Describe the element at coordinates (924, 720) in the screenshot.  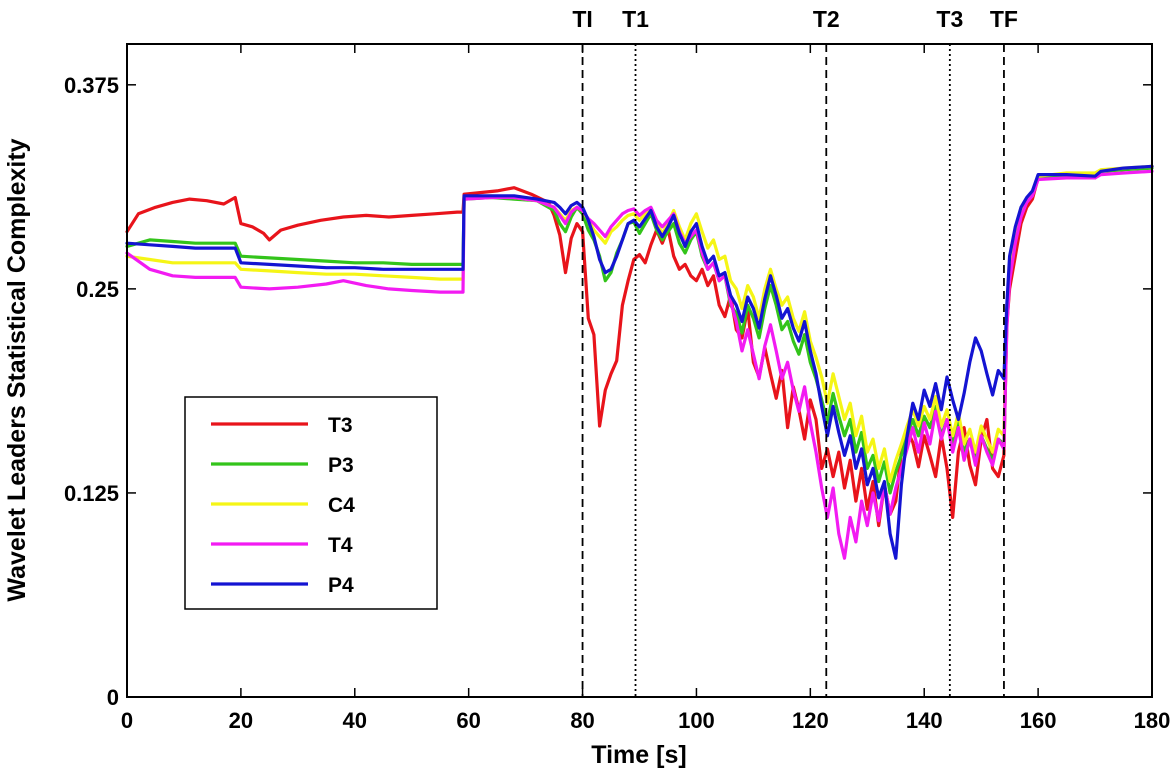
I see `x-tick-label: 140` at that location.